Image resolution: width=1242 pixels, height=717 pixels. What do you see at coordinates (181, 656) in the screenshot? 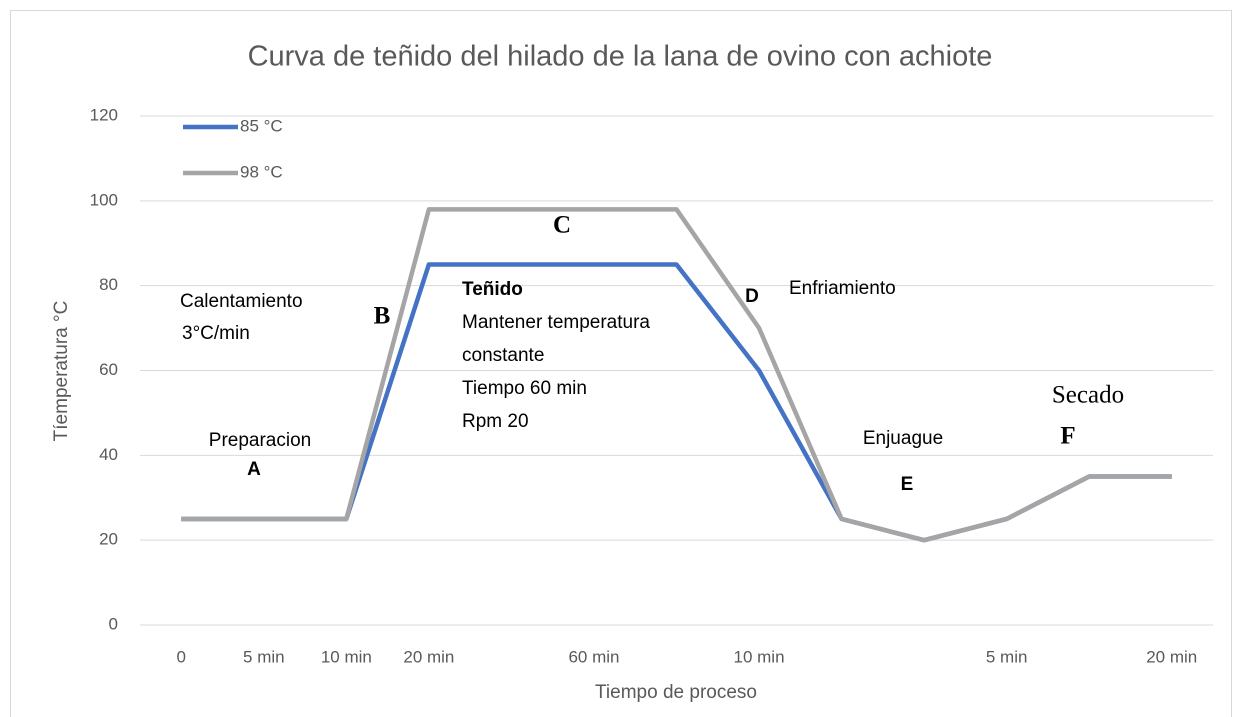
I see `x-tick-label: 0` at bounding box center [181, 656].